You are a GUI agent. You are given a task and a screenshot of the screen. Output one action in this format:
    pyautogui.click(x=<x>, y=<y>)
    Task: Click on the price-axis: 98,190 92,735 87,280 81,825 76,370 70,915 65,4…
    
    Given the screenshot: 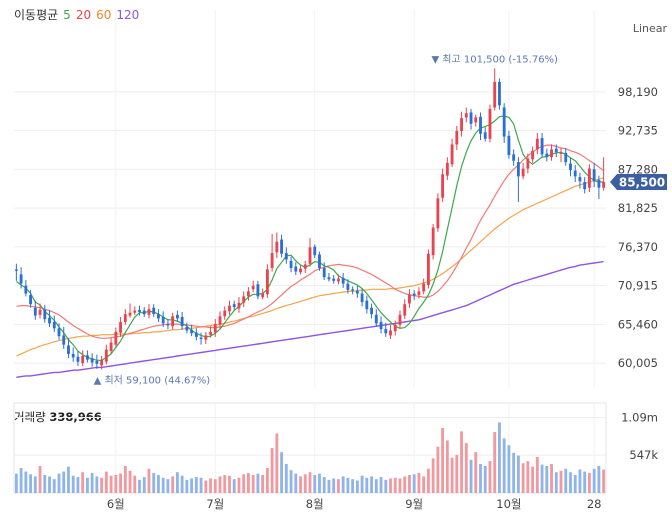 What is the action you would take?
    pyautogui.click(x=638, y=227)
    